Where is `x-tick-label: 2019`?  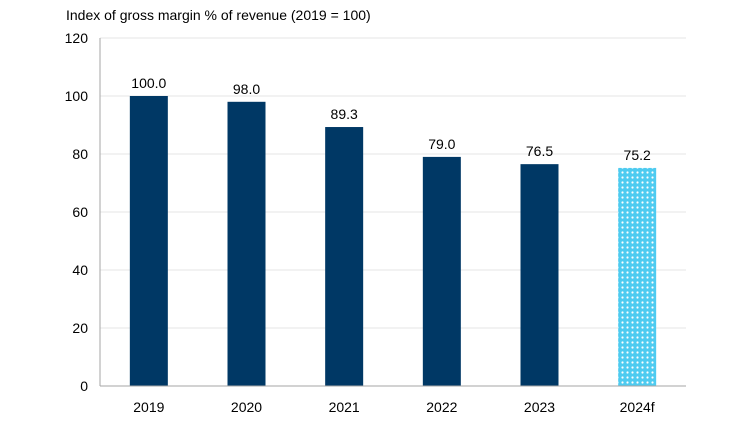
x-tick-label: 2019 is located at coordinates (148, 407).